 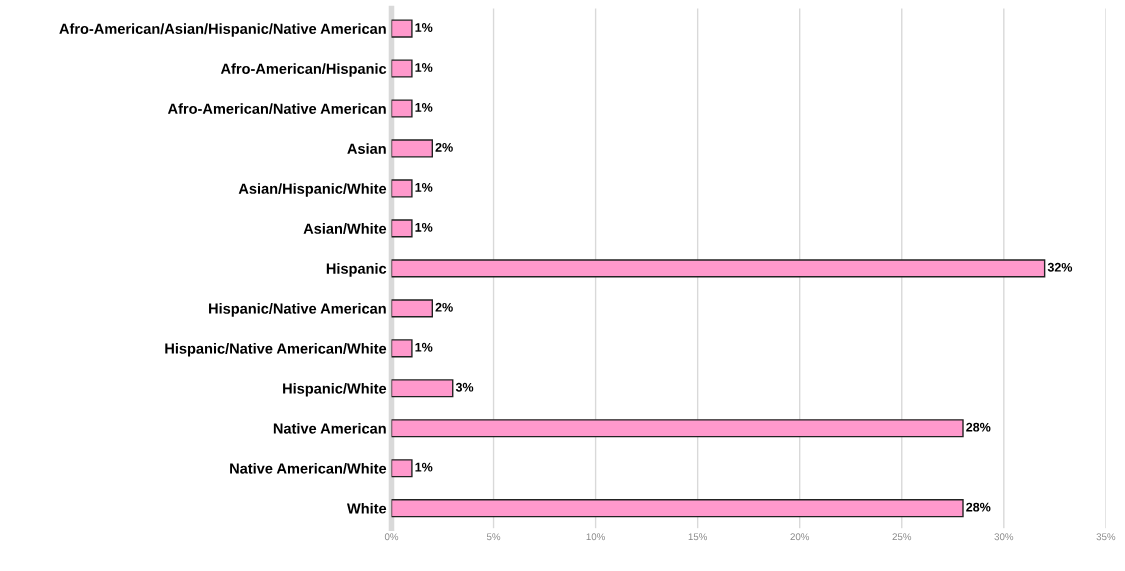 What do you see at coordinates (276, 109) in the screenshot?
I see `y-tick-label: Afro-American/Native American` at bounding box center [276, 109].